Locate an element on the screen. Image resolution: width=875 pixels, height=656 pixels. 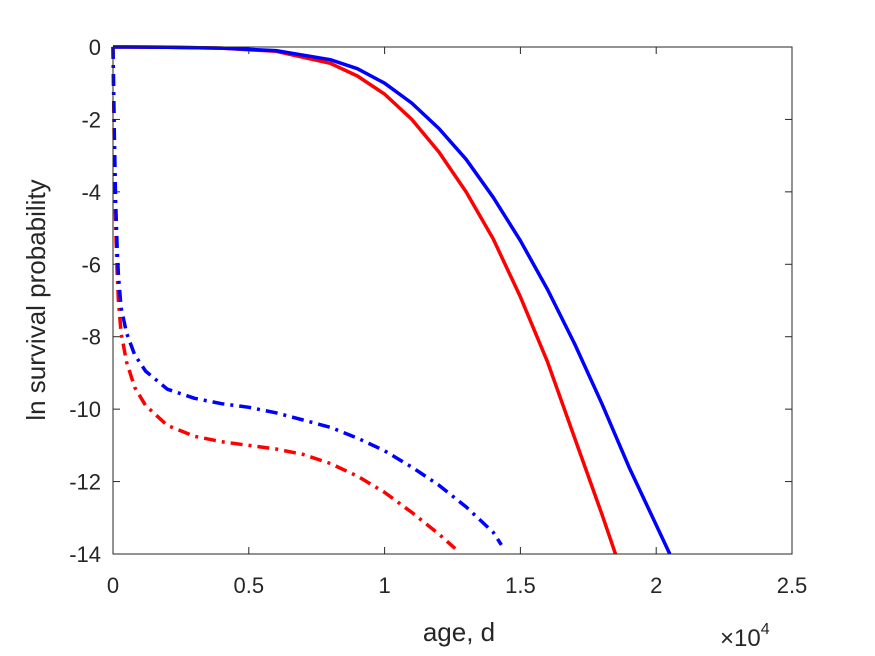
y-tick-label: -8 is located at coordinates (91, 337).